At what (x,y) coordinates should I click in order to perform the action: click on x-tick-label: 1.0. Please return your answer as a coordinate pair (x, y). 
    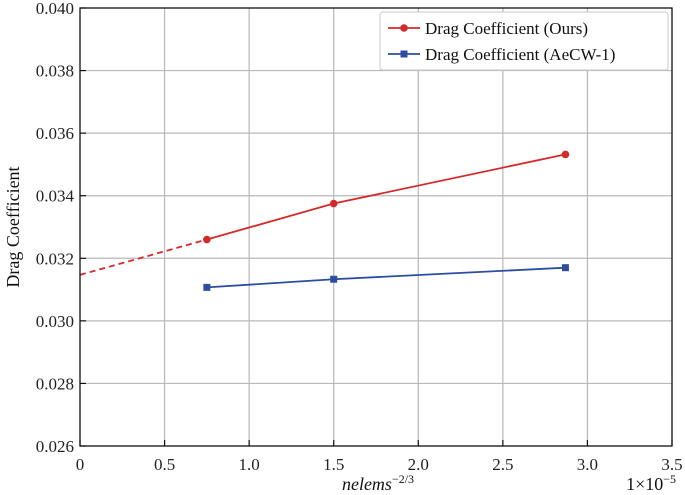
    Looking at the image, I should click on (249, 464).